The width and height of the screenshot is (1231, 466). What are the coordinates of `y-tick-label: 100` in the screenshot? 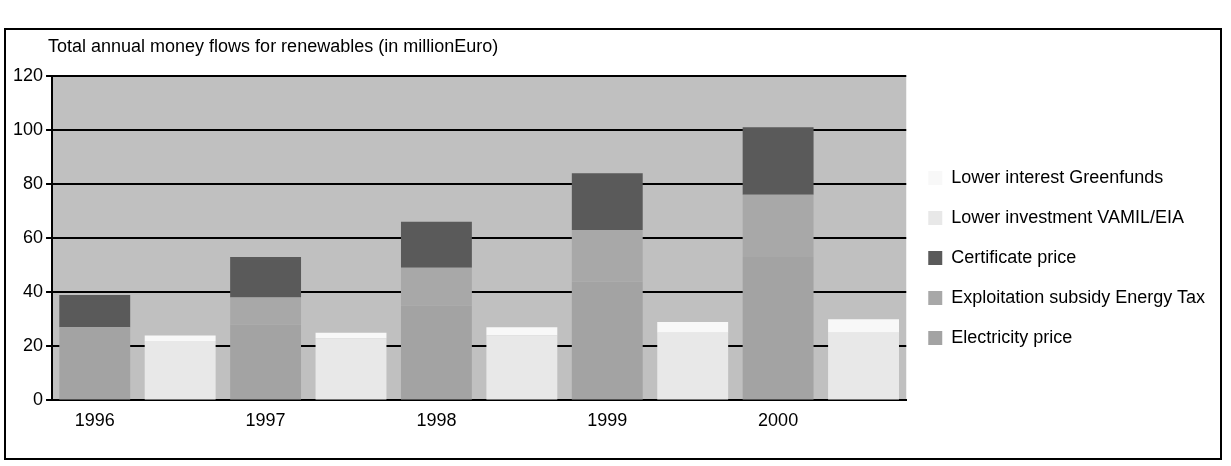 It's located at (28, 128).